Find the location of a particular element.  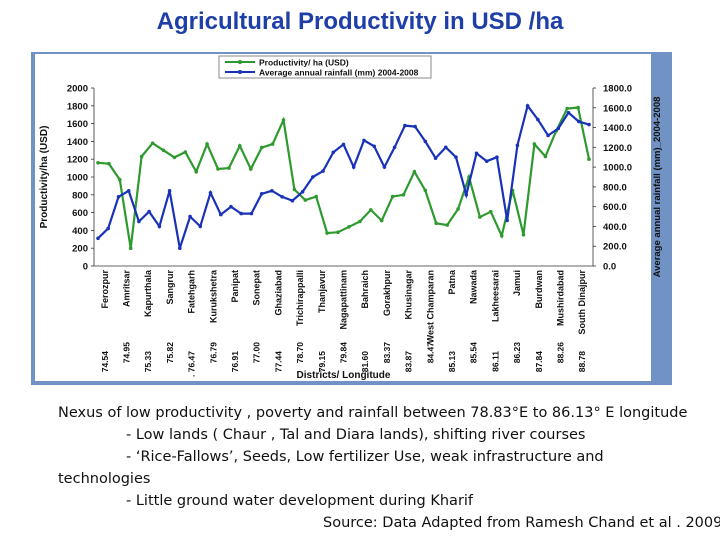

x-longitude-label: 85.13 is located at coordinates (452, 362).